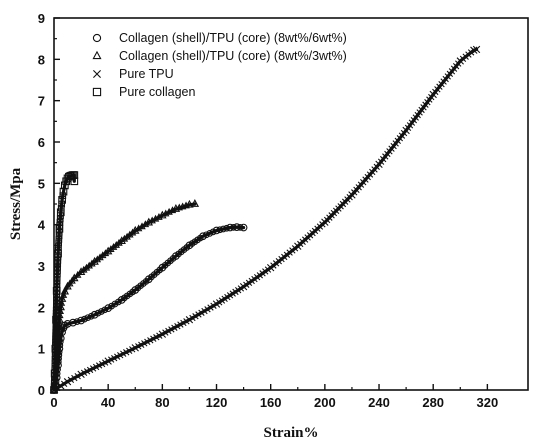 This screenshot has width=537, height=442. Describe the element at coordinates (325, 402) in the screenshot. I see `x-tick-label: 200` at that location.